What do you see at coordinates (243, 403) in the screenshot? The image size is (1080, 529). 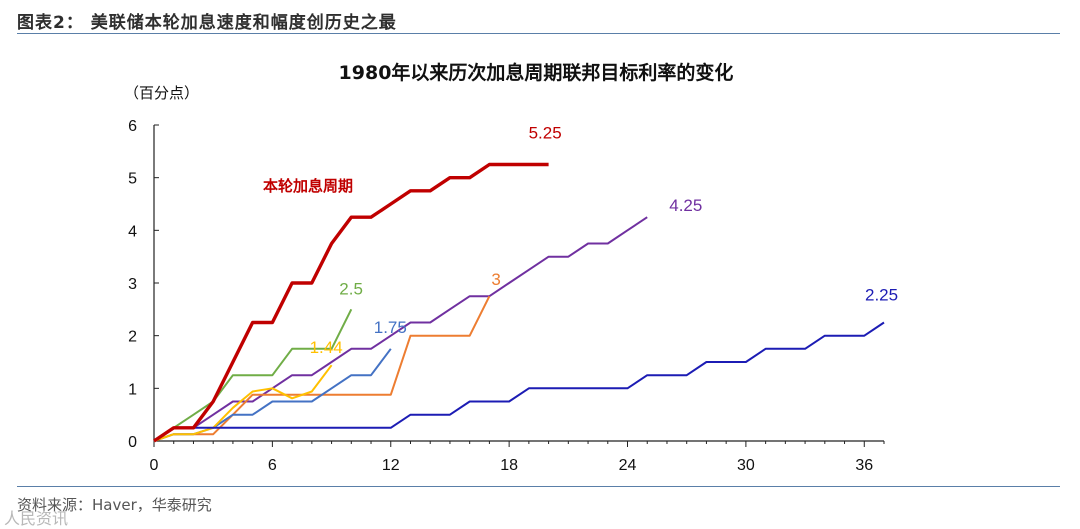 I see `series-line-1.44` at bounding box center [243, 403].